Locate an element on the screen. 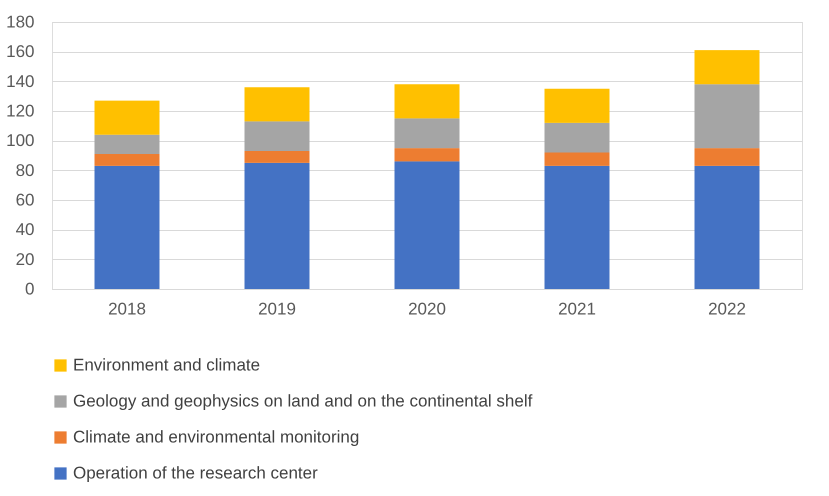 The height and width of the screenshot is (496, 829). x-tick-label: 2021 is located at coordinates (577, 309).